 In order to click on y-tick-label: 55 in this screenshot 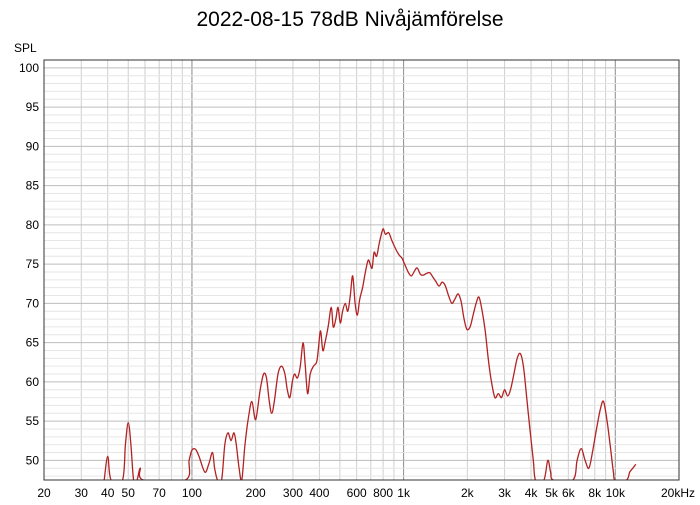, I will do `click(33, 421)`.